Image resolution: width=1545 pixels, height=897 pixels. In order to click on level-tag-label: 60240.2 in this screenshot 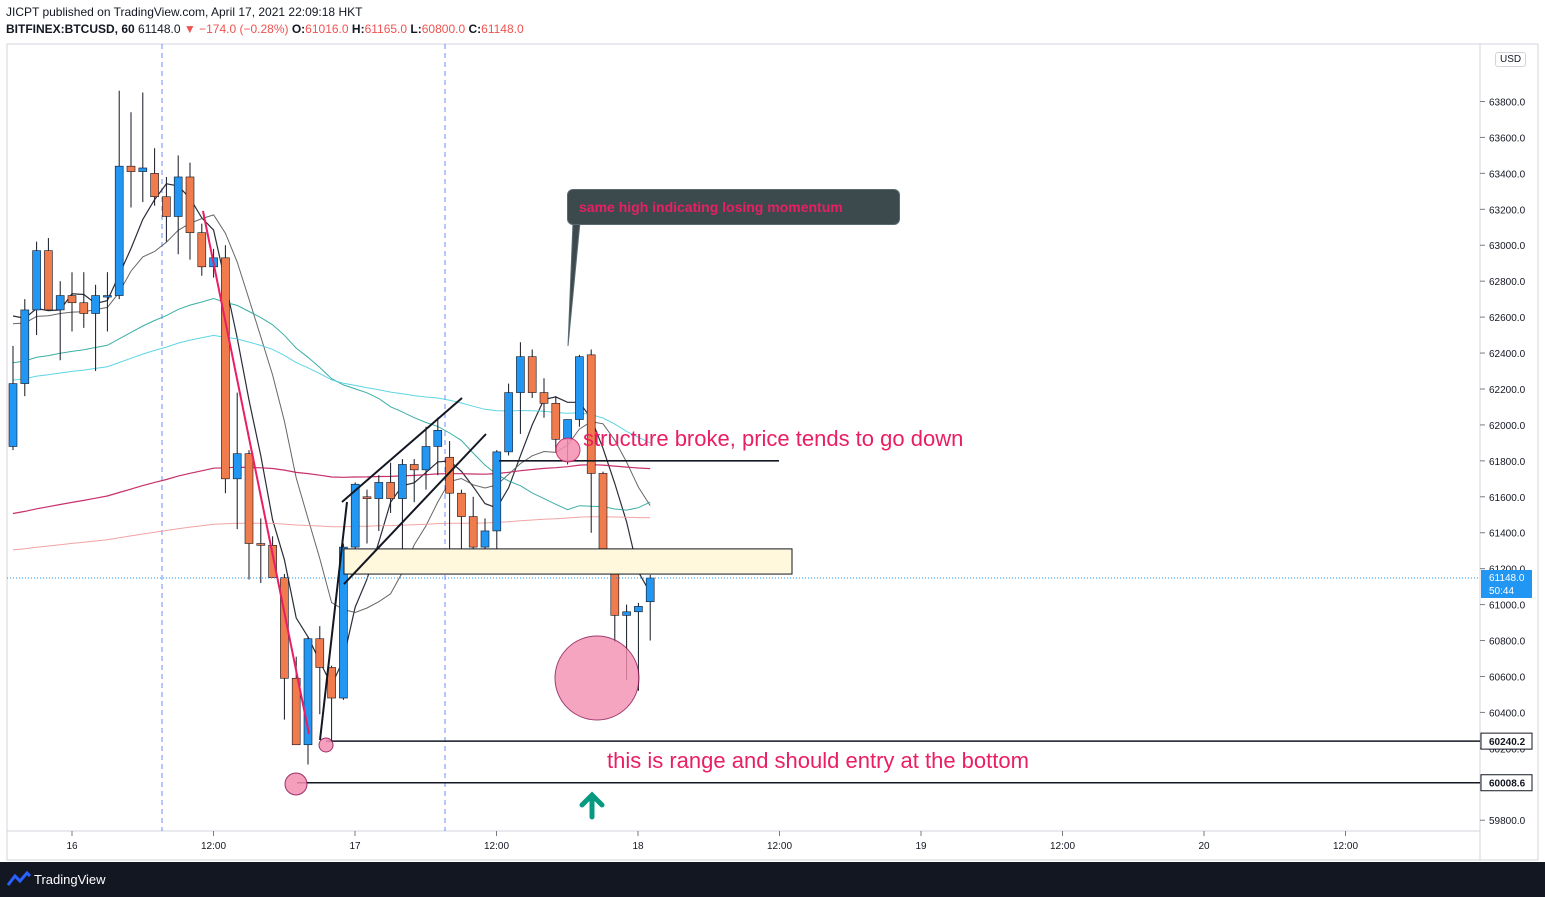, I will do `click(1507, 742)`.